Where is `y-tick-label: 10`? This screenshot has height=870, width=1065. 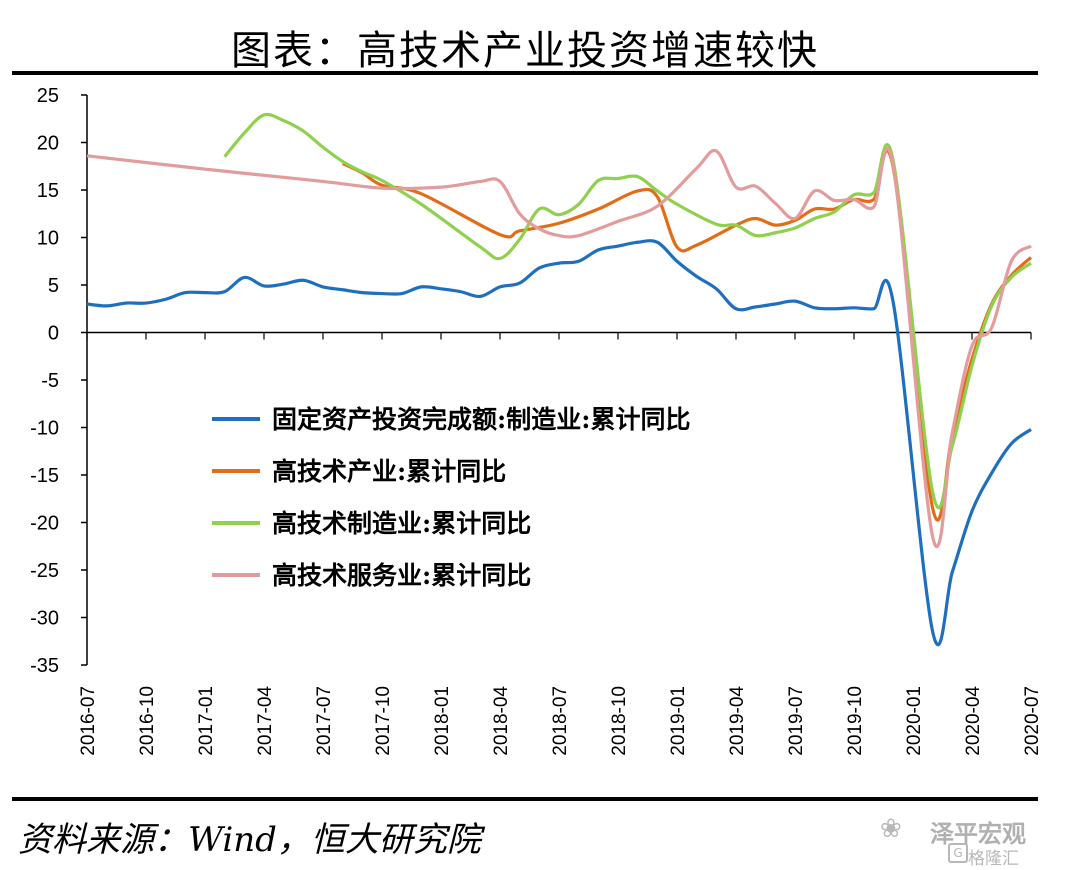 y-tick-label: 10 is located at coordinates (48, 239).